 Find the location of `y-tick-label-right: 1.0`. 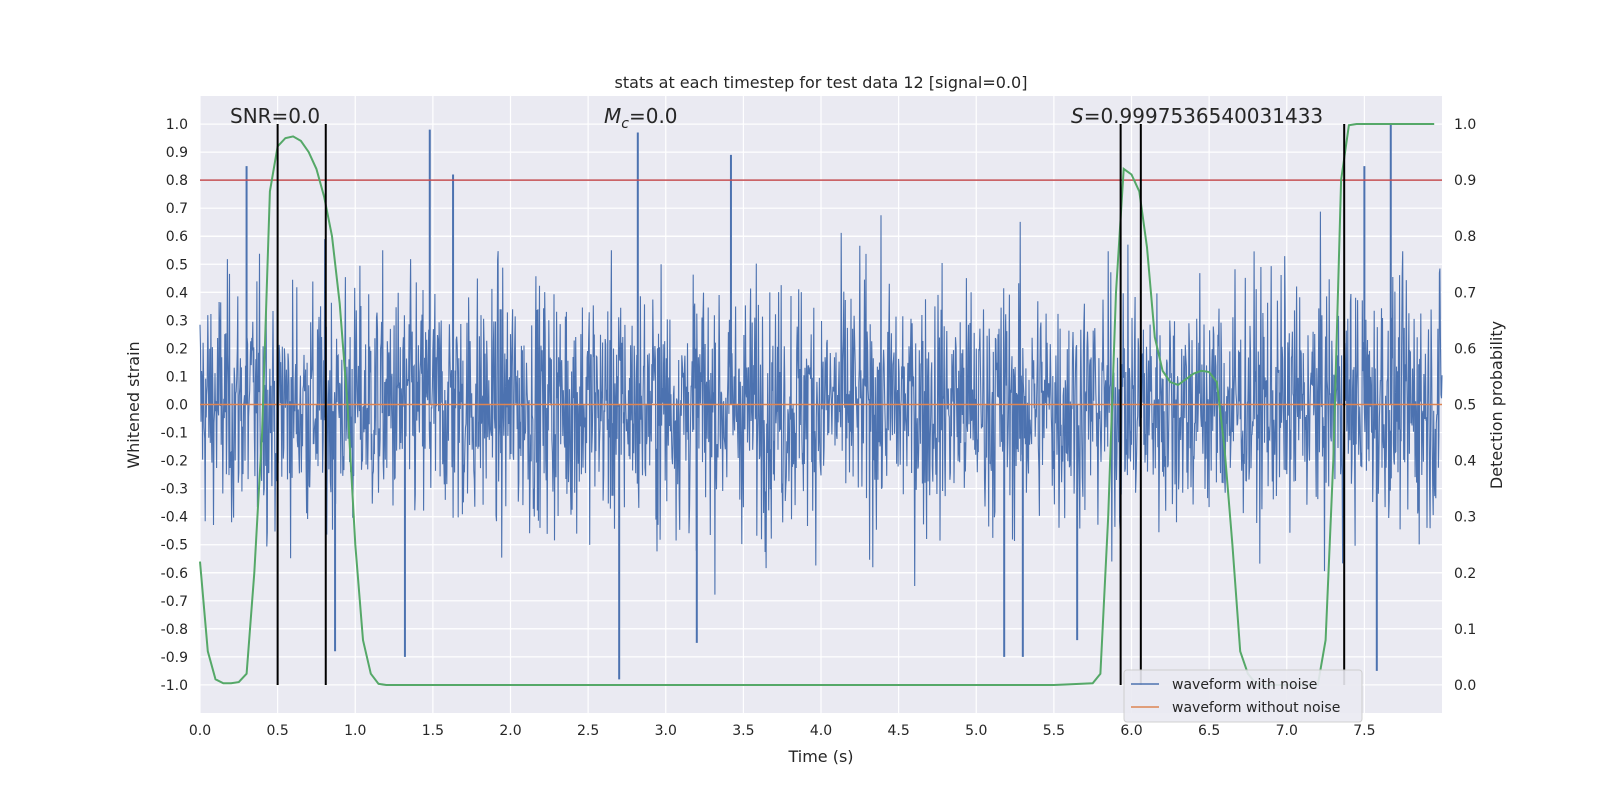

y-tick-label-right: 1.0 is located at coordinates (1465, 125).